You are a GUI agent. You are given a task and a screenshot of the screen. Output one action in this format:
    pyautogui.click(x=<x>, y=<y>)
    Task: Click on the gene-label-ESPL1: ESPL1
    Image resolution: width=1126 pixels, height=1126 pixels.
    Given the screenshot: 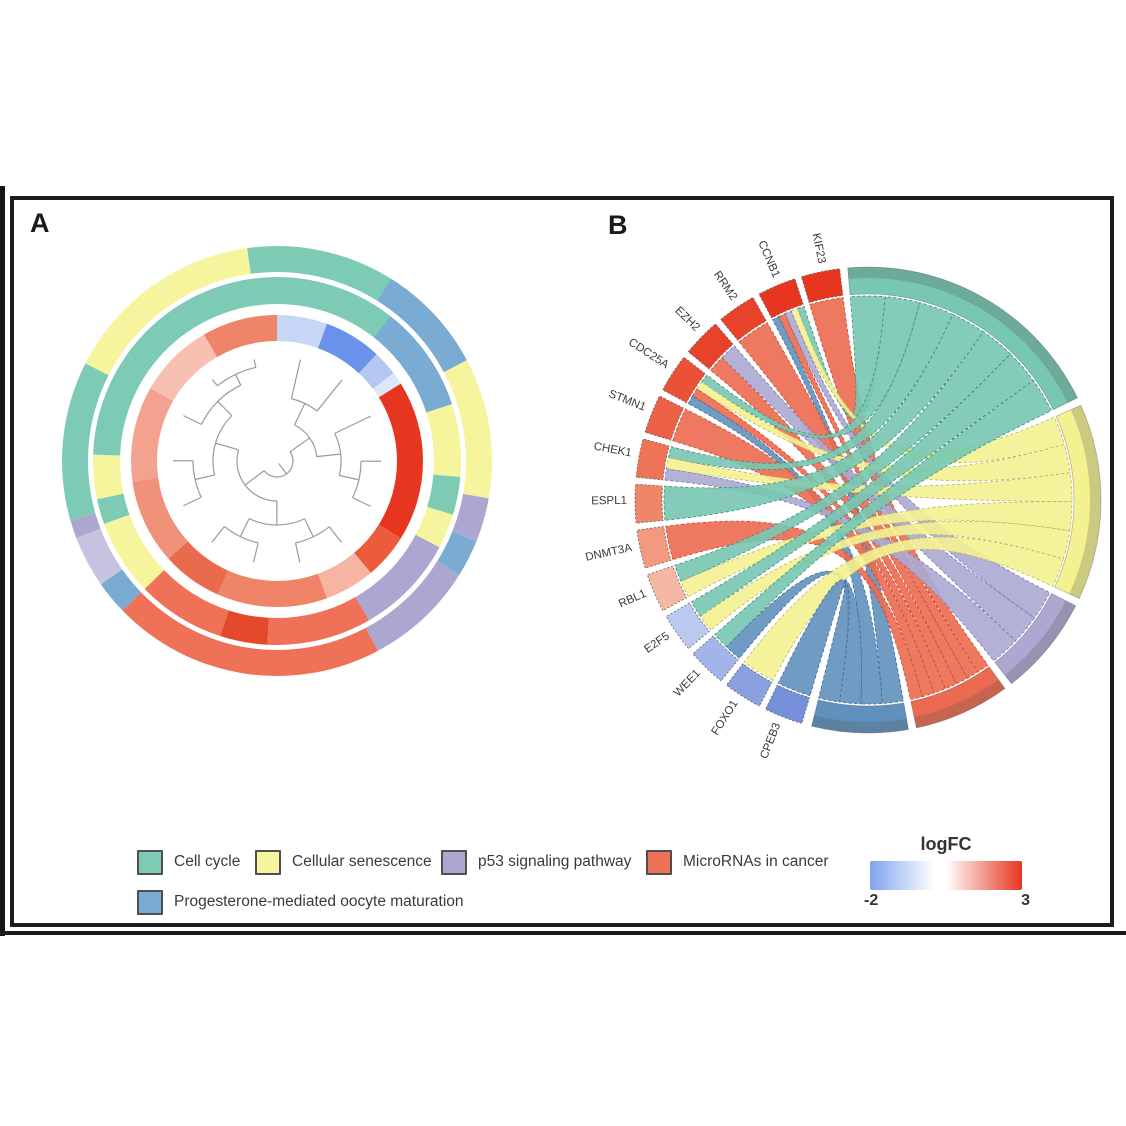 What is the action you would take?
    pyautogui.click(x=609, y=501)
    